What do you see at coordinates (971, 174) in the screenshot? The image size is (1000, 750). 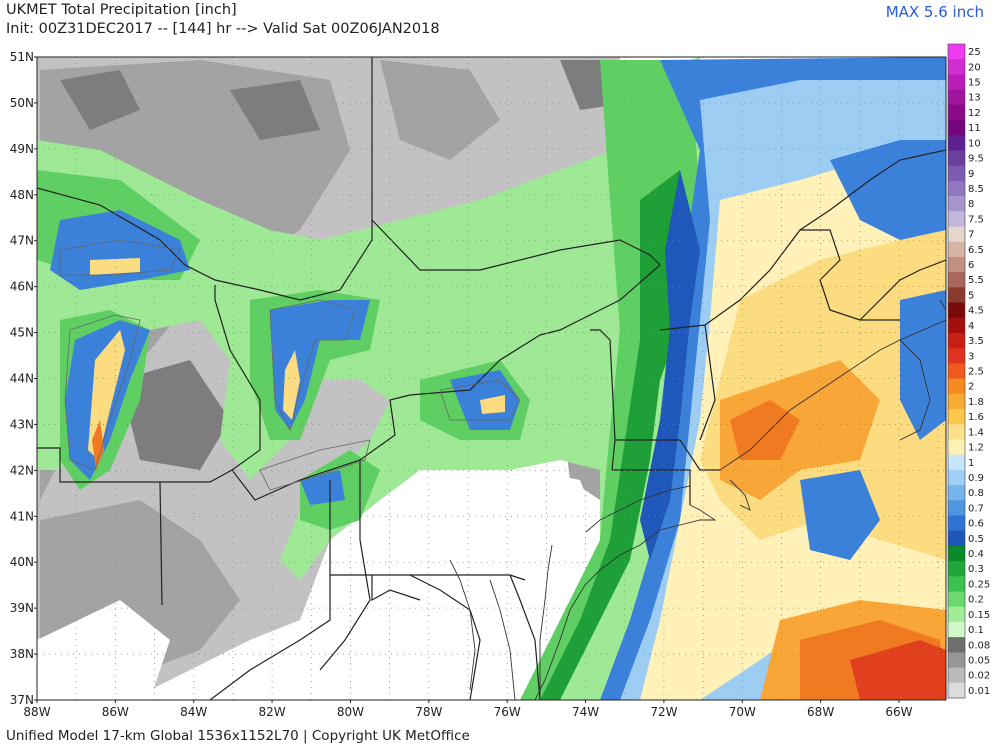 I see `colorbar-label: 9` at bounding box center [971, 174].